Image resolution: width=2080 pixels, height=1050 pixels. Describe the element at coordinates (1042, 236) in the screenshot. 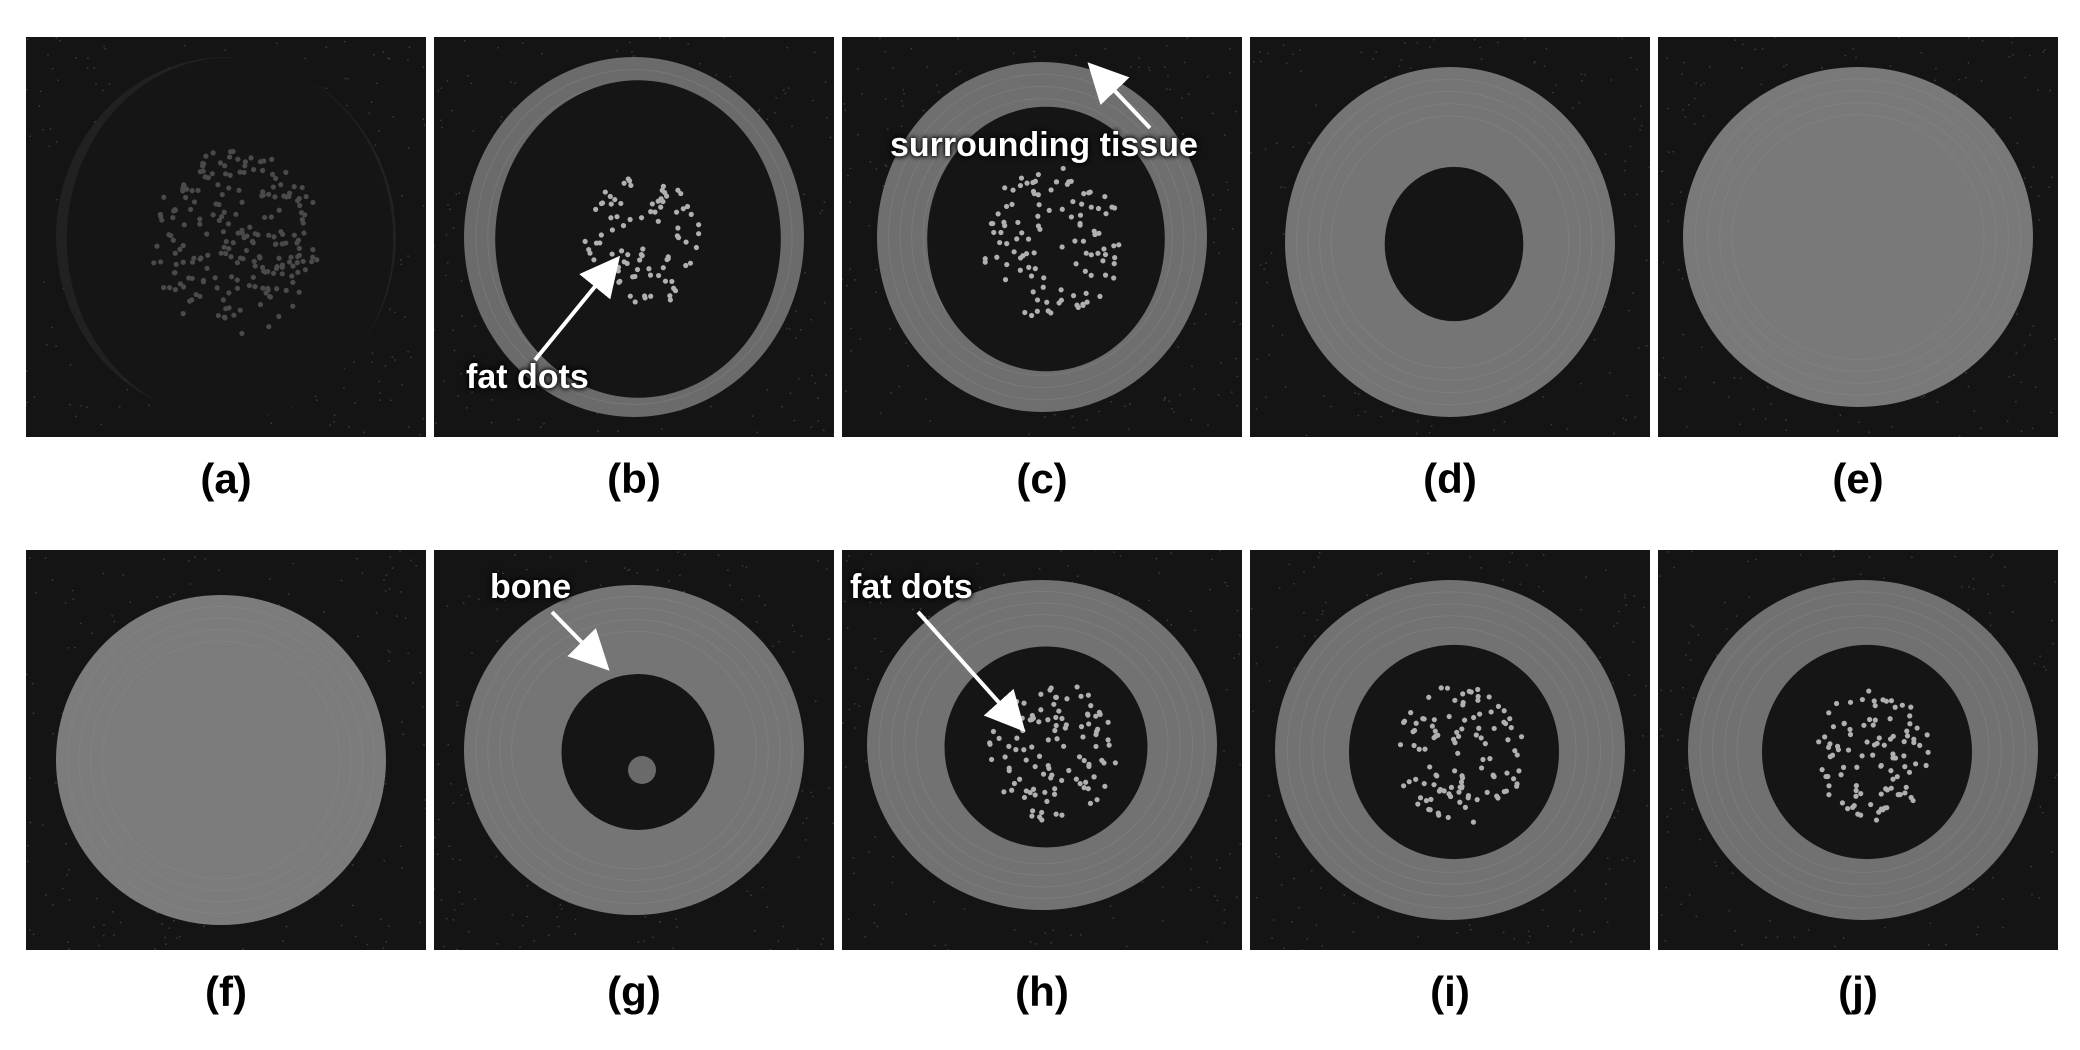

I see `panel-c-image` at that location.